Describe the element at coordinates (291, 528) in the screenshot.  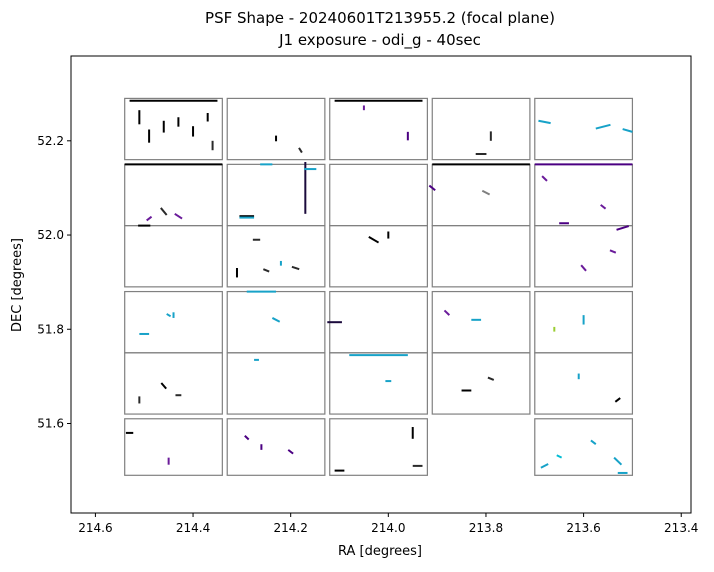
I see `x-tick-label: 214.2` at that location.